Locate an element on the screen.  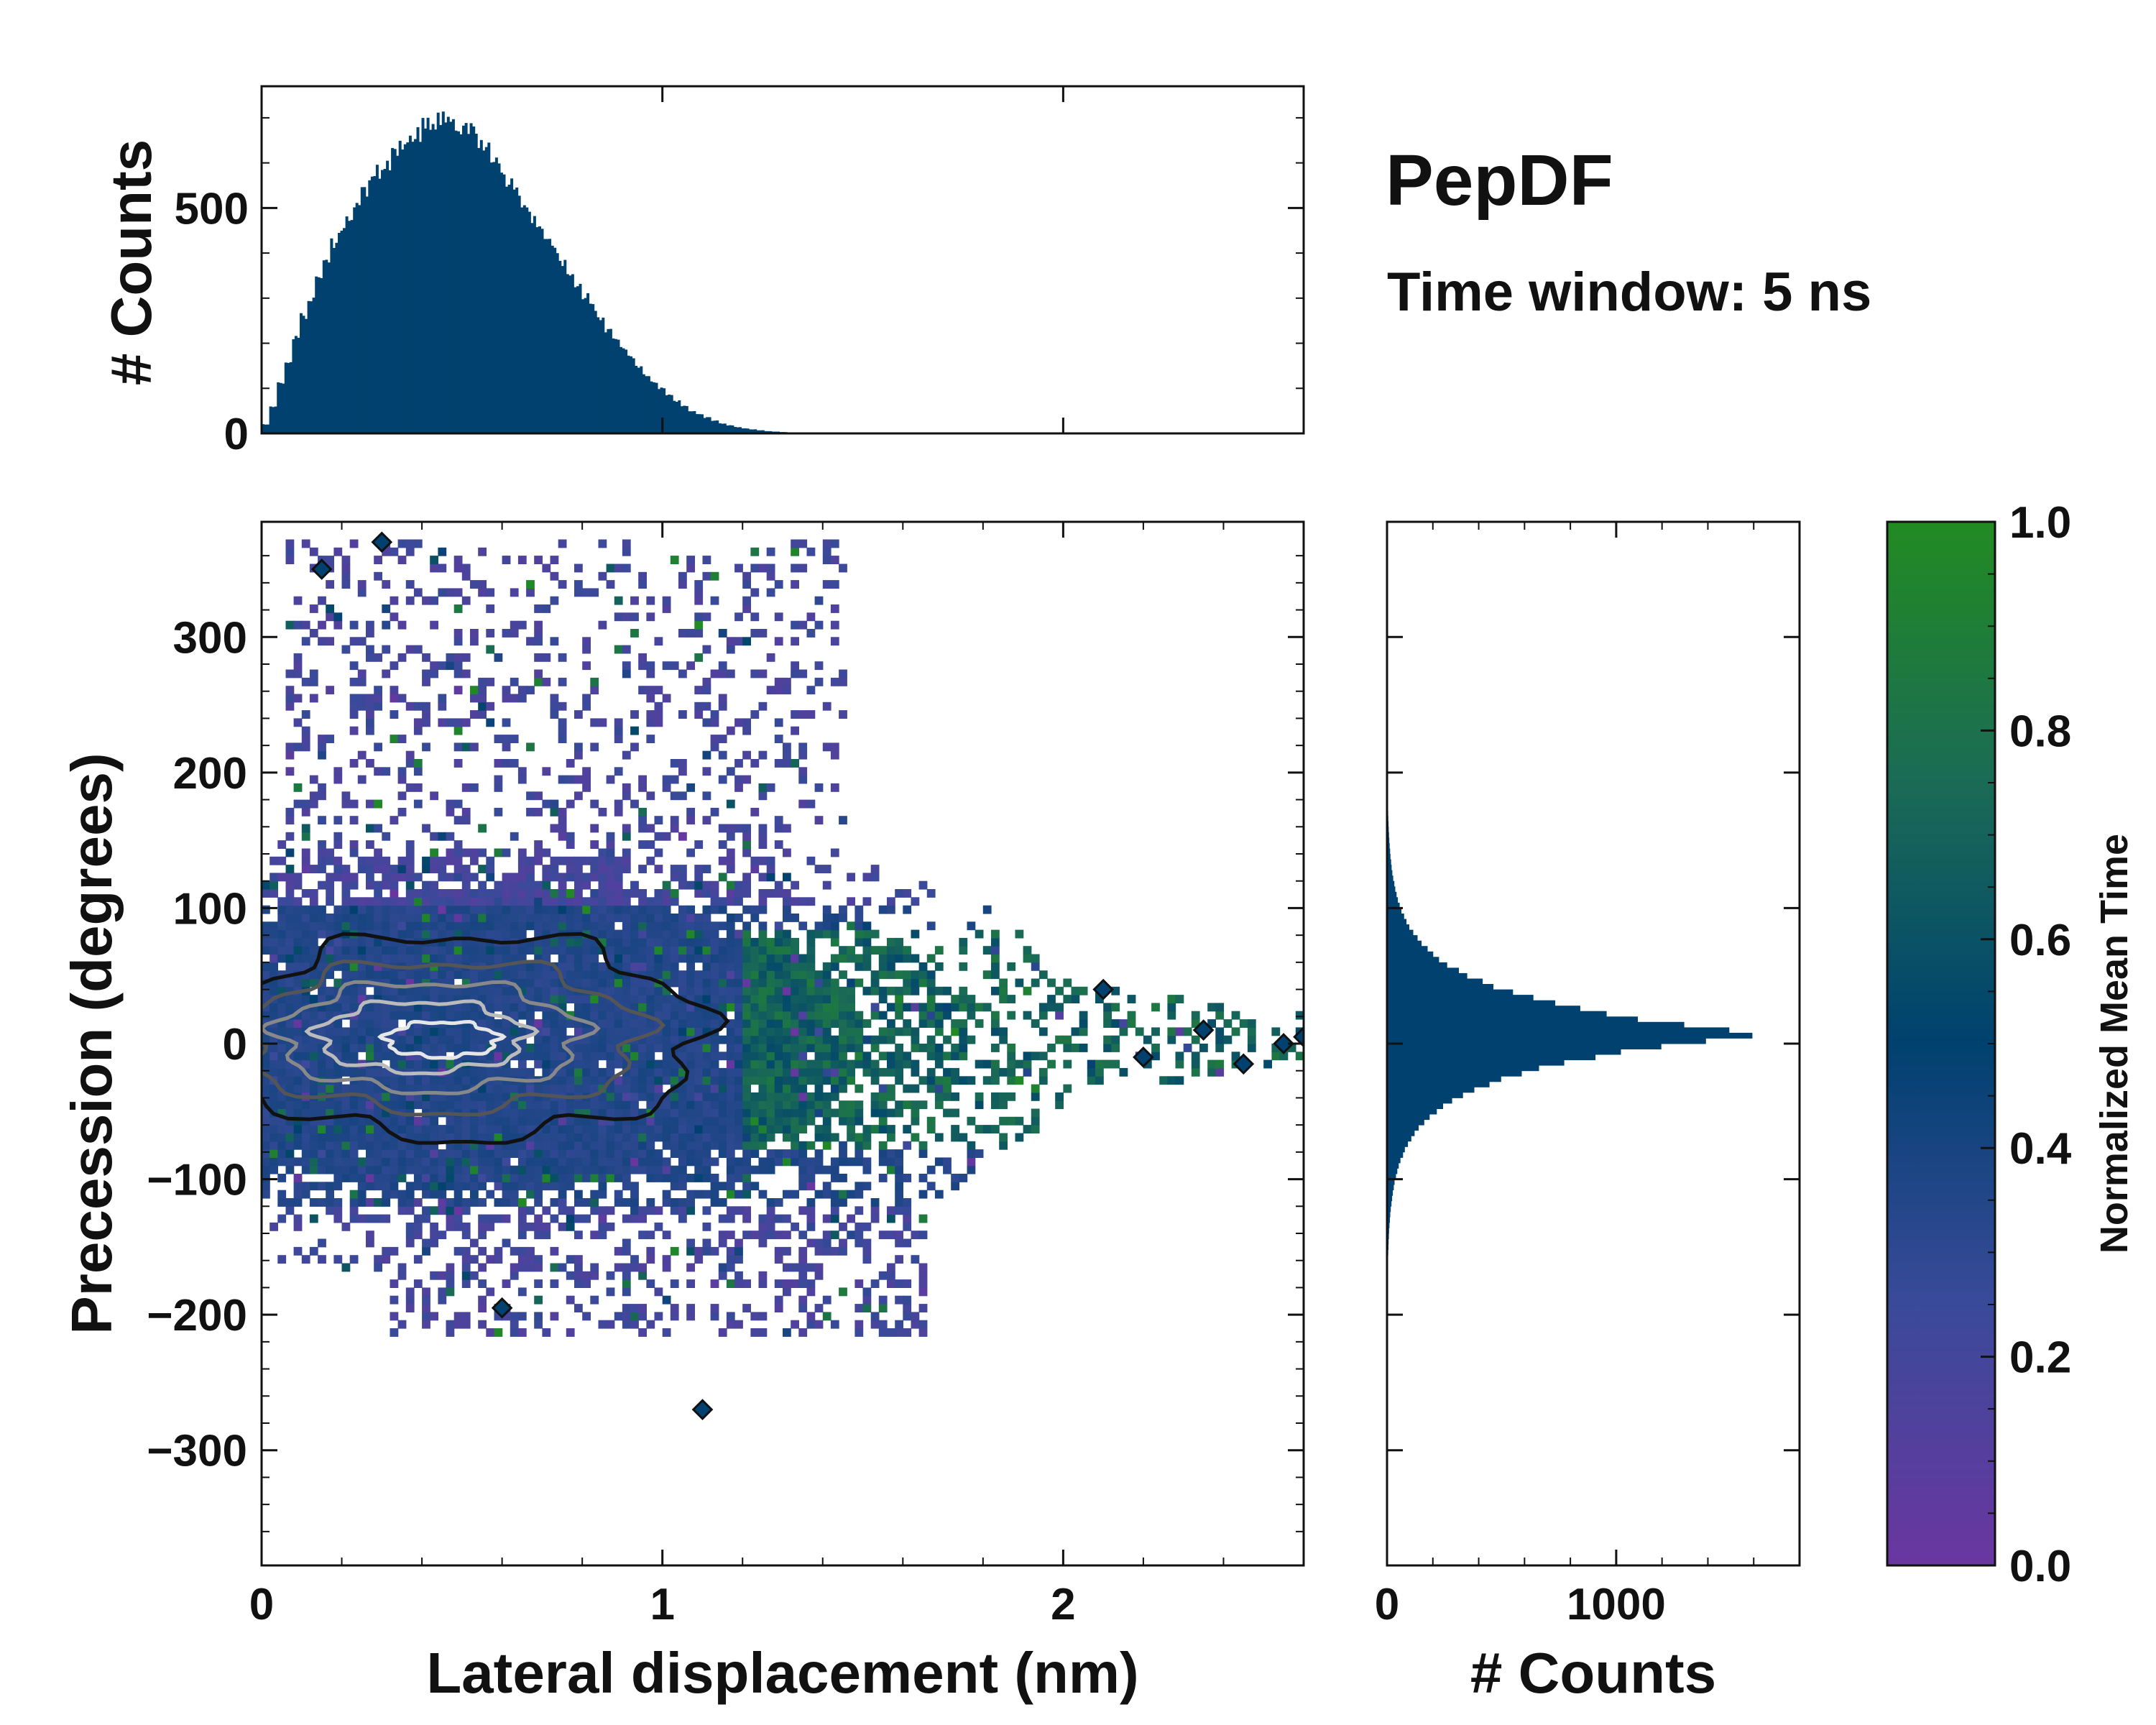
colorbar-tick-label: 0.6 is located at coordinates (2040, 940).